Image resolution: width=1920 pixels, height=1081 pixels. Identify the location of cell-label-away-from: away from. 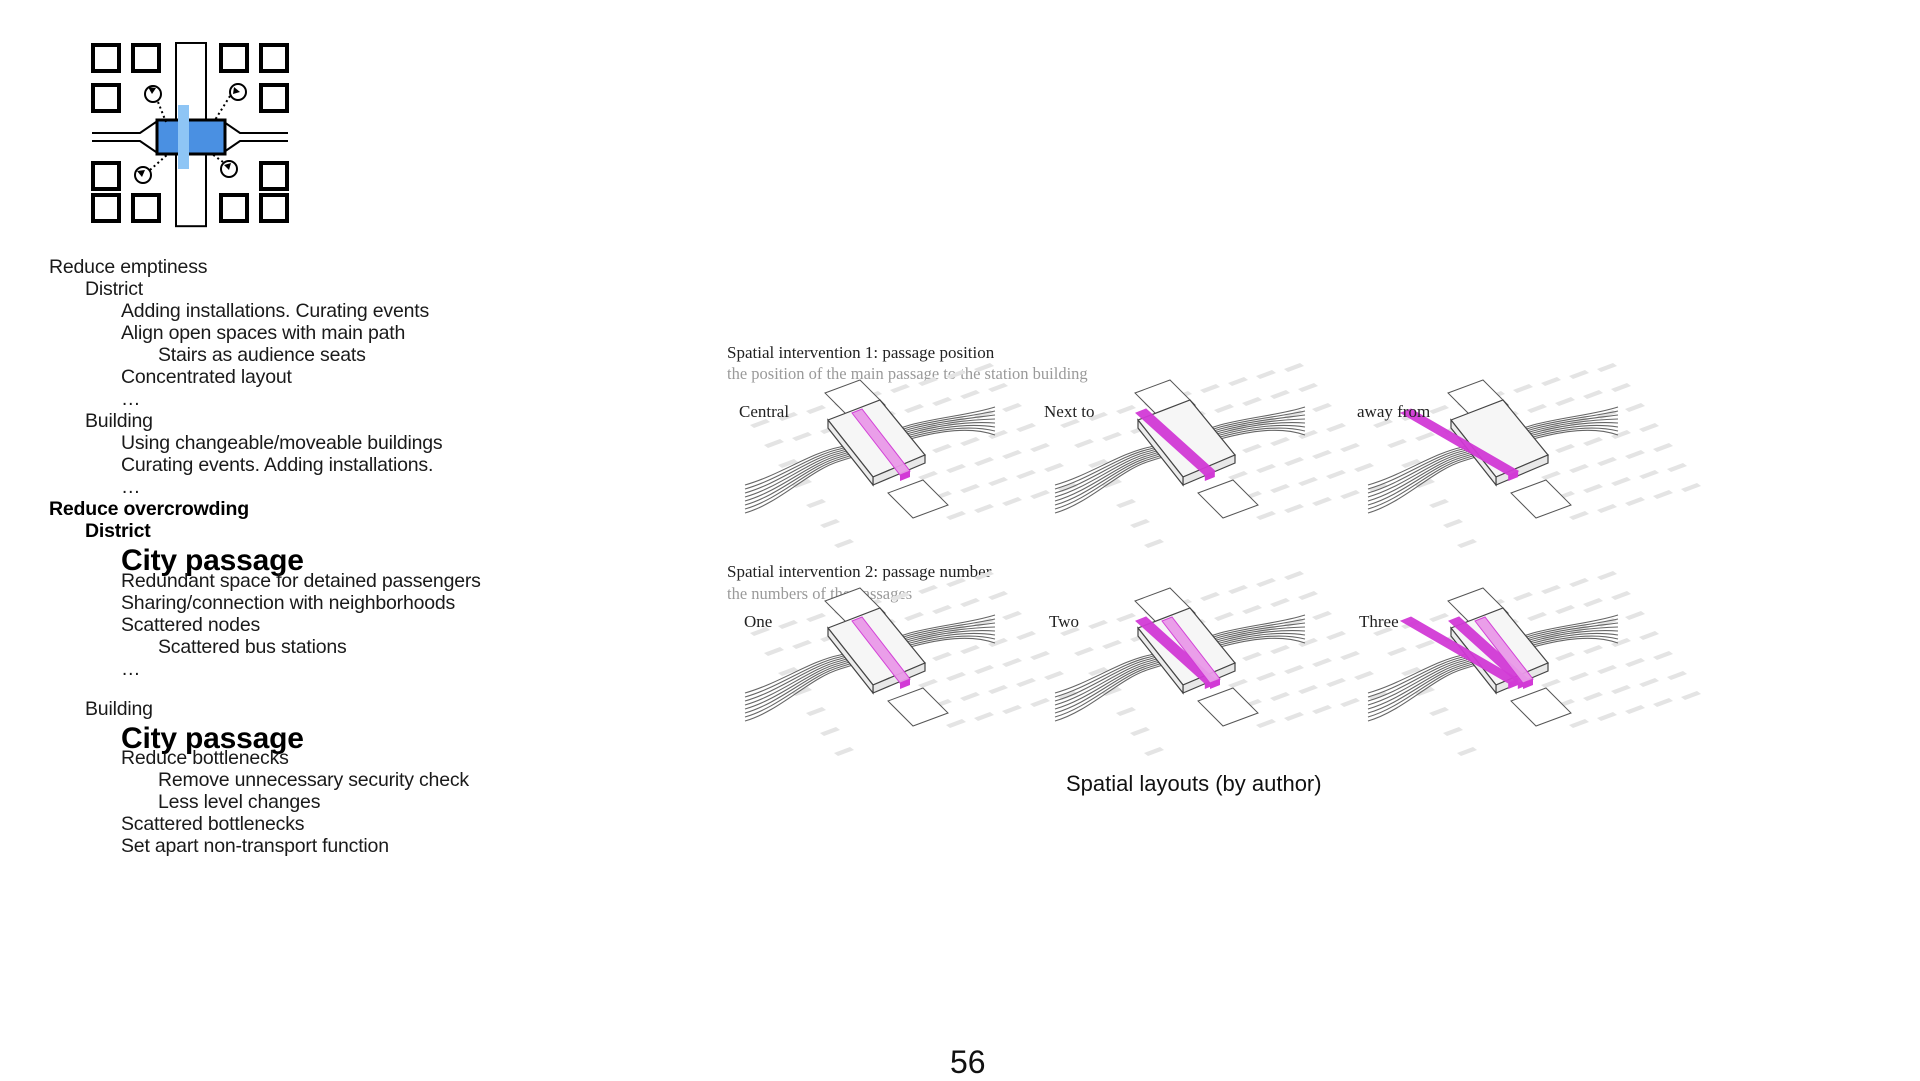
(1394, 411).